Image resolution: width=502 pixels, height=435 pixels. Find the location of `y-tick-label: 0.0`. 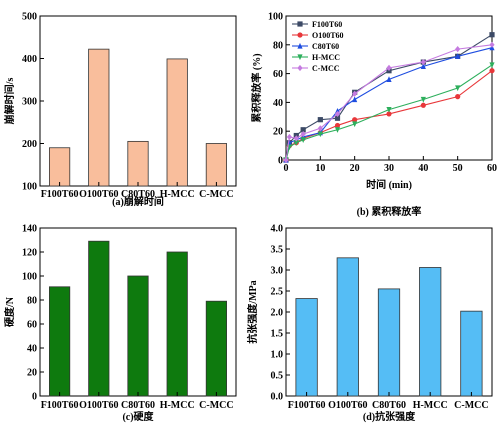

y-tick-label: 0.0 is located at coordinates (277, 397).